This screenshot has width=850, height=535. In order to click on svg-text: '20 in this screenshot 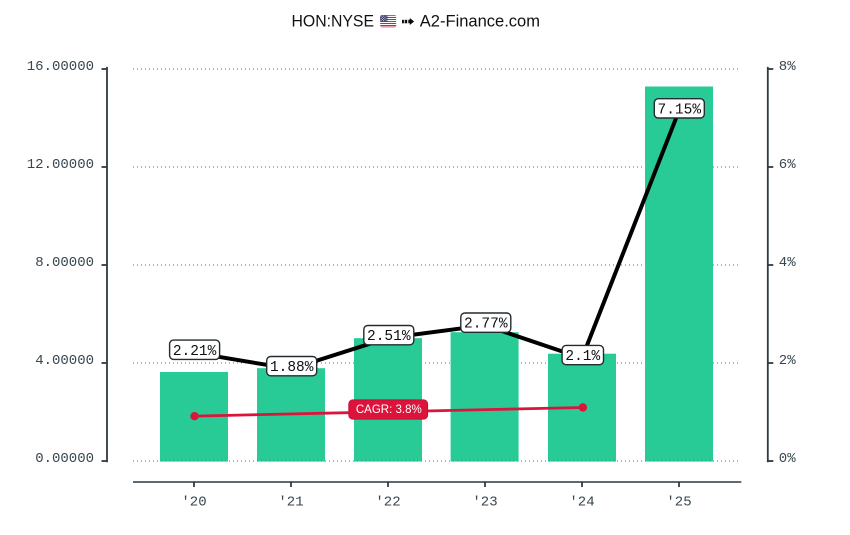, I will do `click(193, 503)`.